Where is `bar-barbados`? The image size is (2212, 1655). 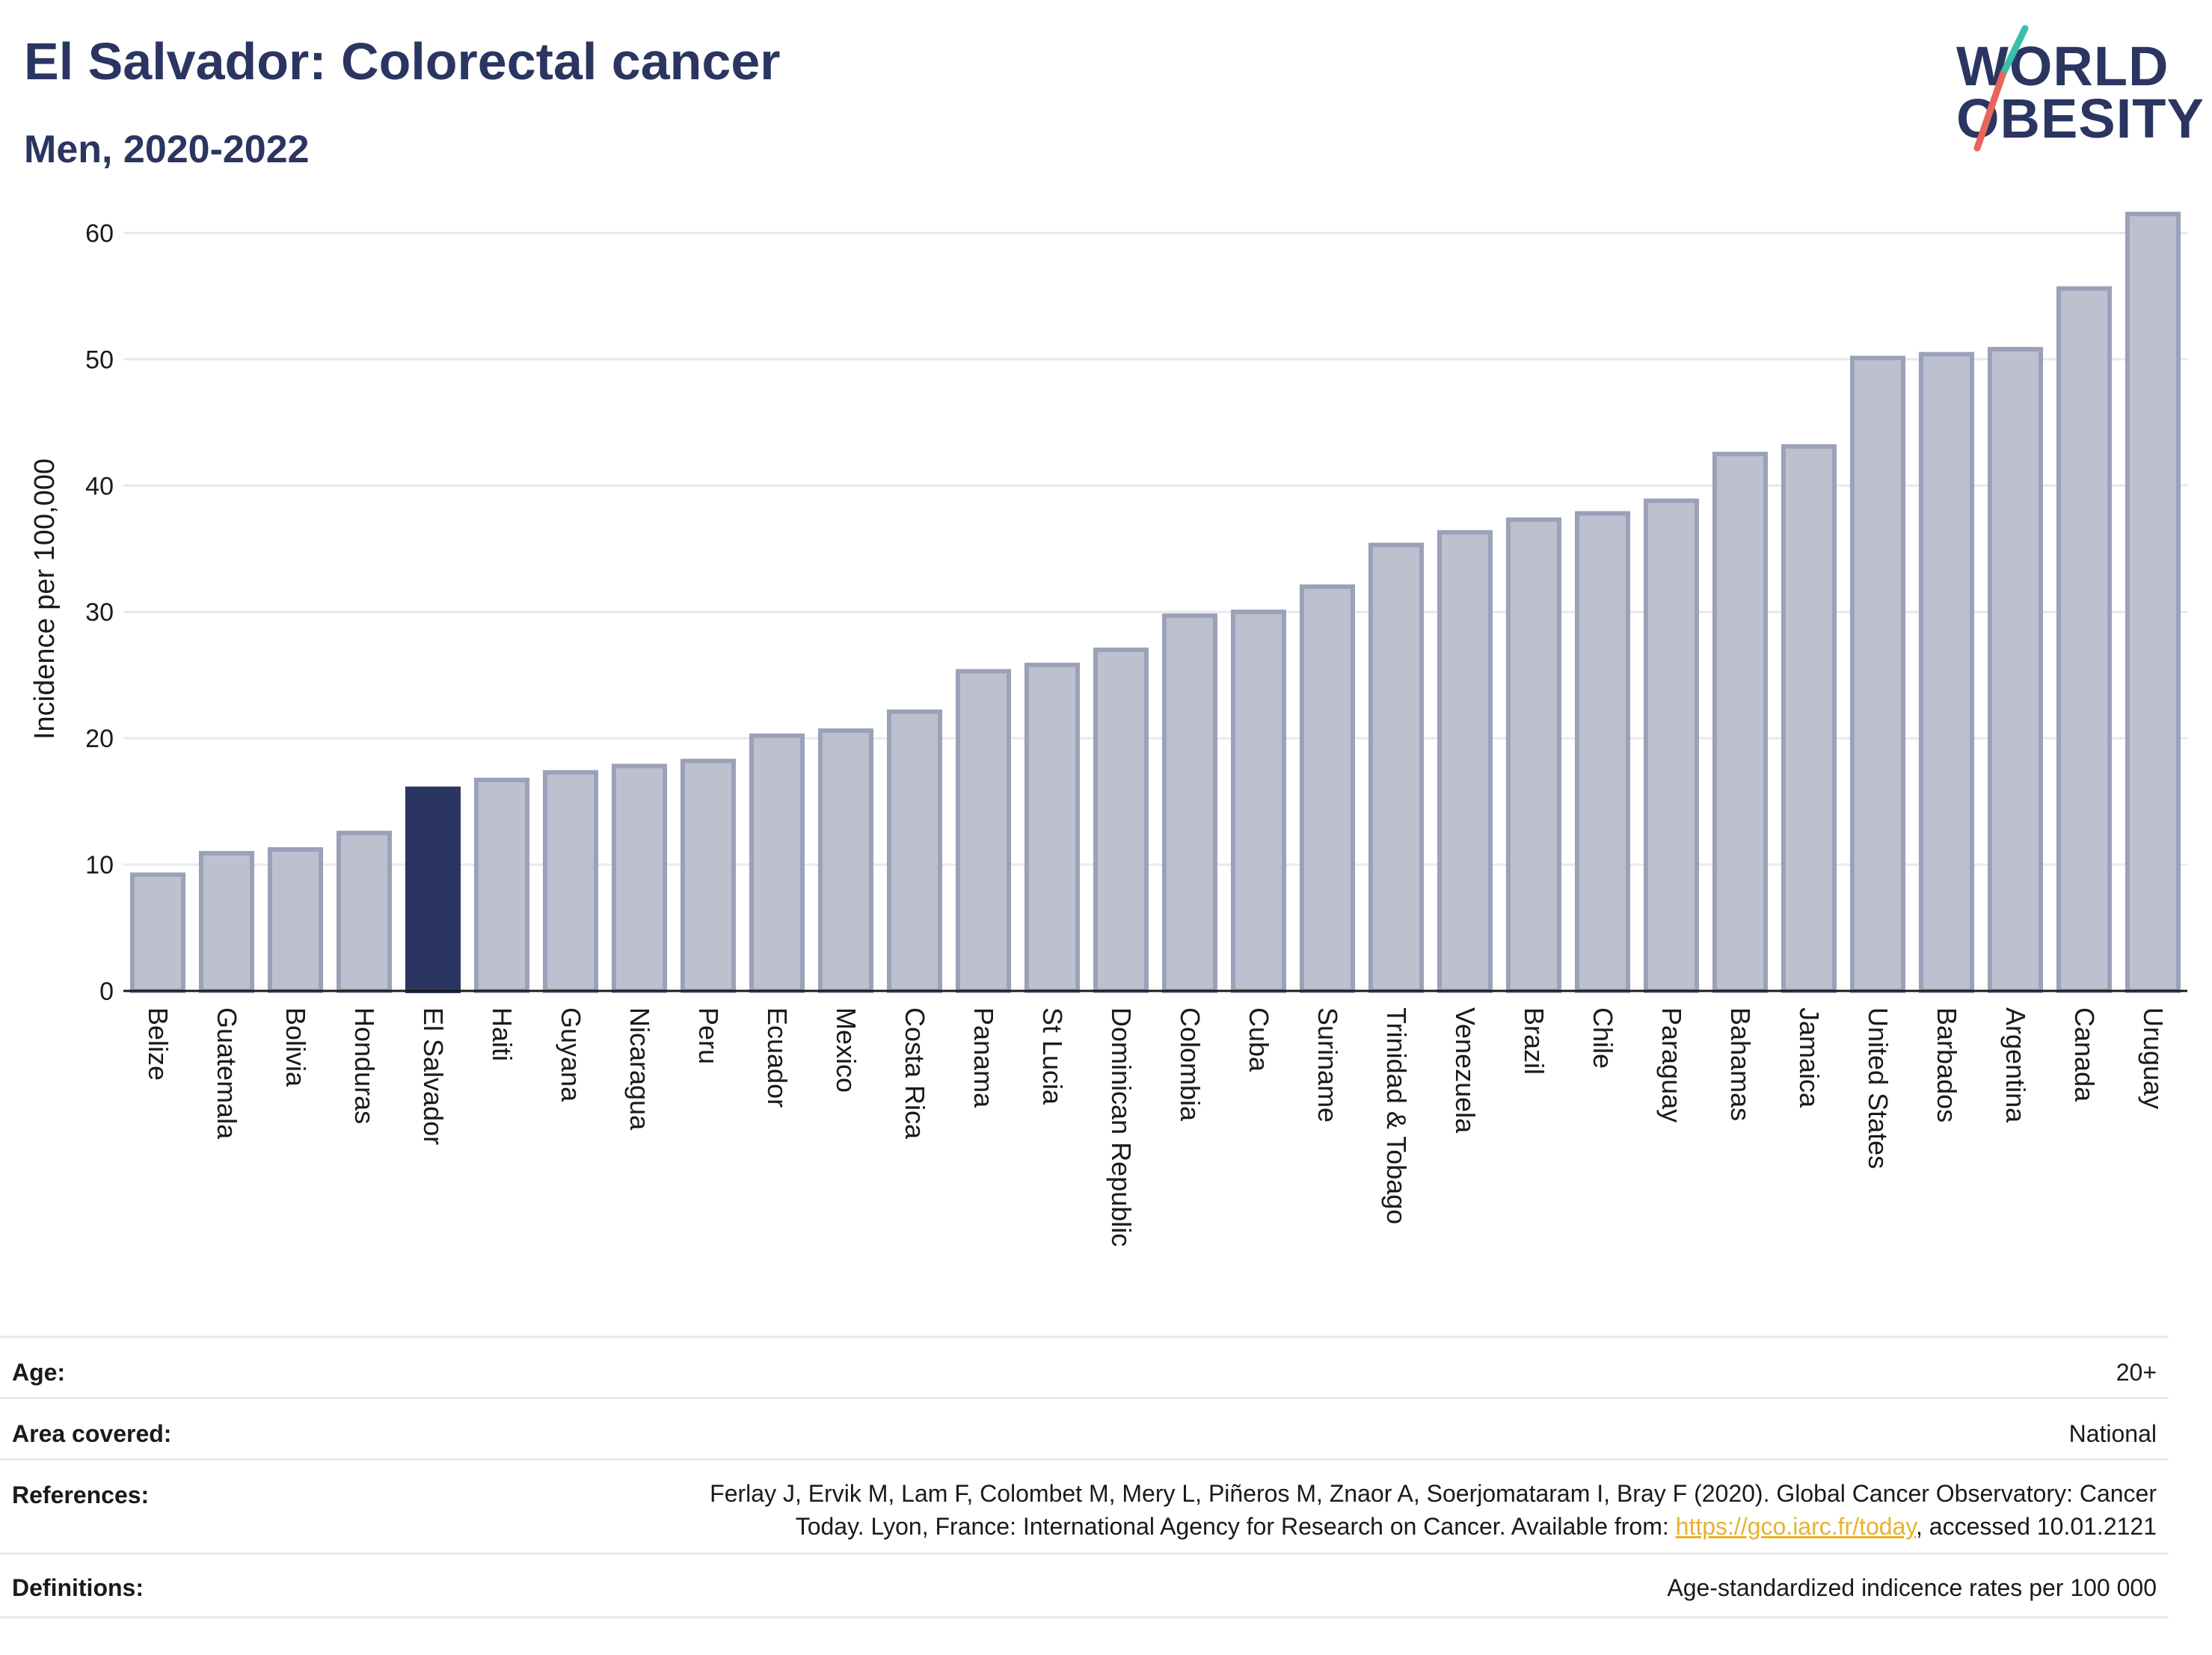 bar-barbados is located at coordinates (1946, 672).